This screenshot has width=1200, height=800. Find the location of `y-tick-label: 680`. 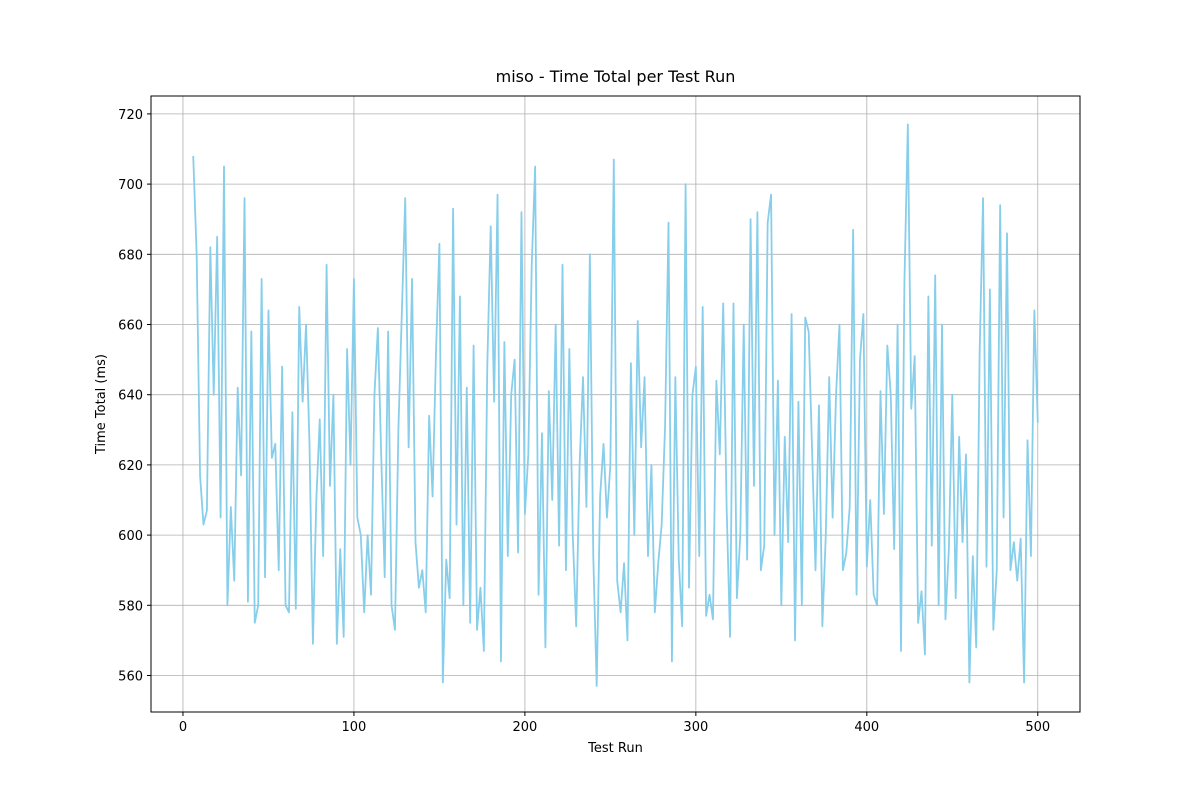

y-tick-label: 680 is located at coordinates (130, 255).